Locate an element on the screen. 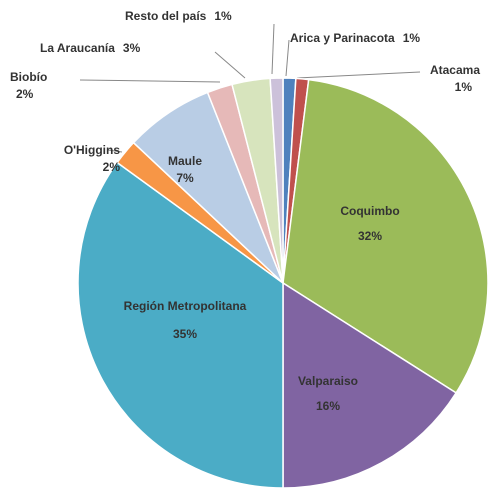  category-label: Maule is located at coordinates (184, 161).